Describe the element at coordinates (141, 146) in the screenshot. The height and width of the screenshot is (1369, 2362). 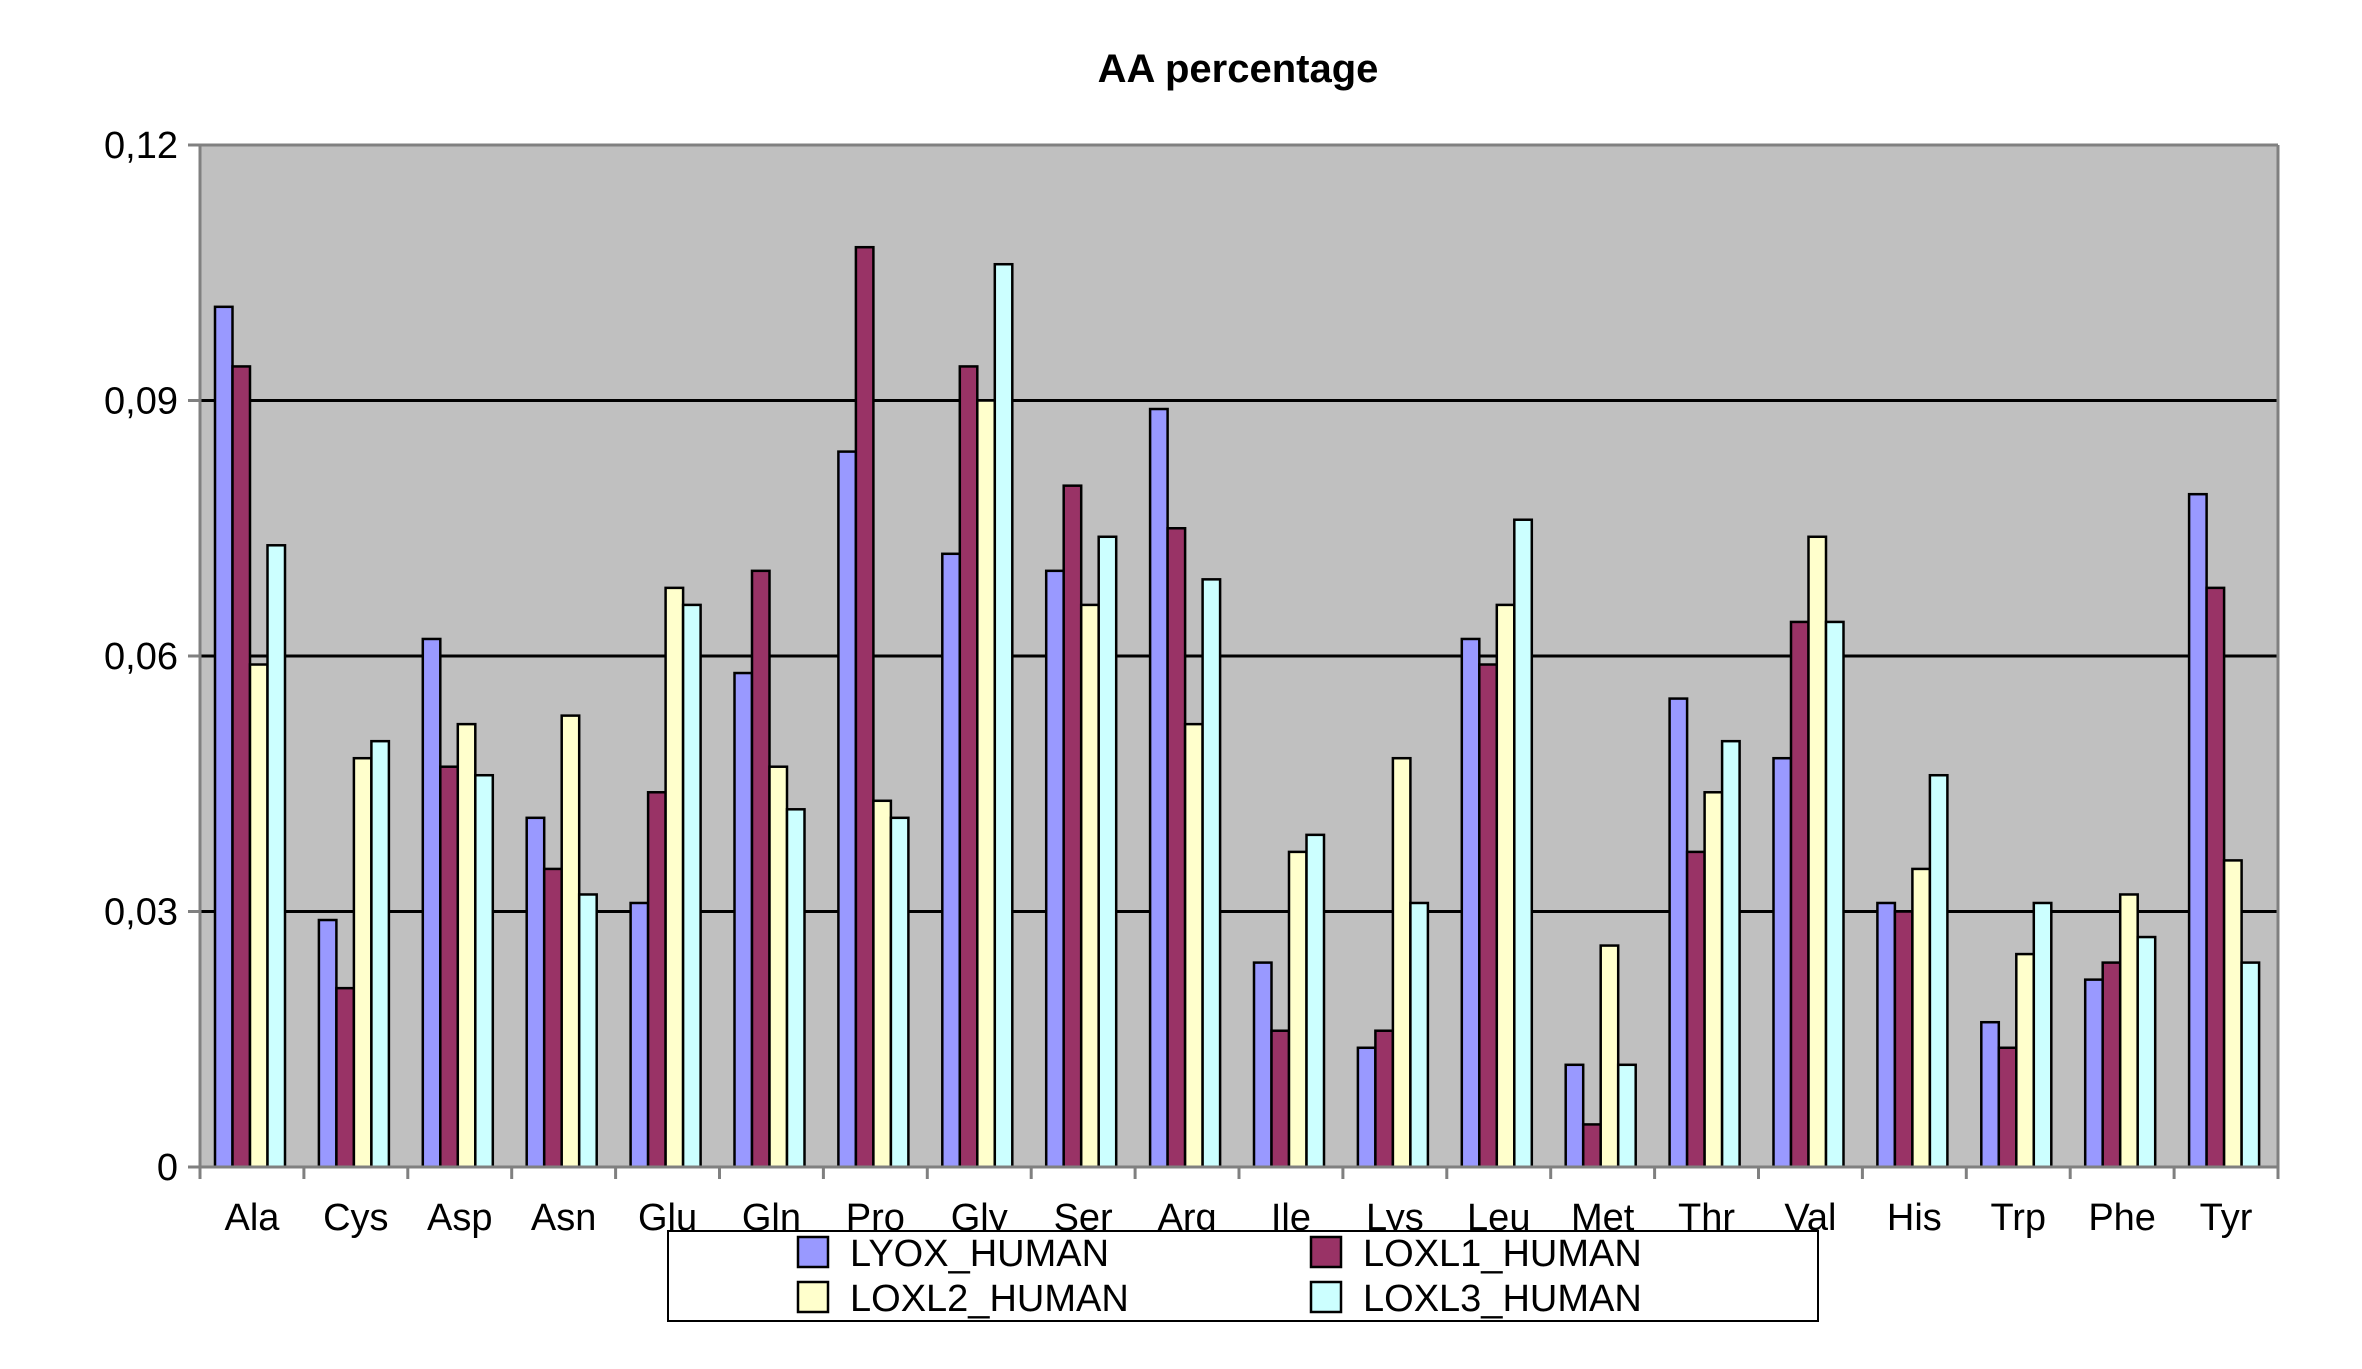
I see `y-tick-label: 0,12` at that location.